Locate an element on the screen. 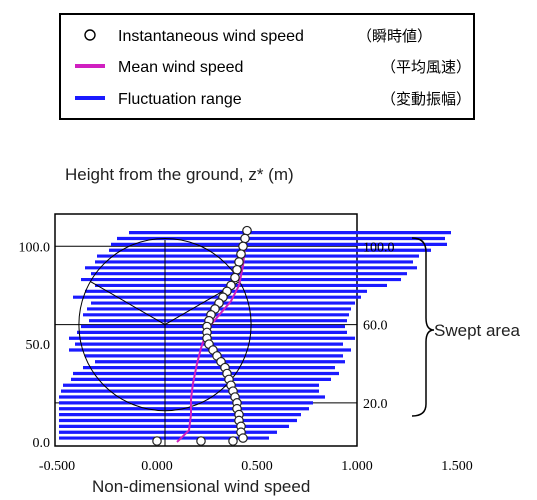  x-tick-label: 1.500 is located at coordinates (457, 466).